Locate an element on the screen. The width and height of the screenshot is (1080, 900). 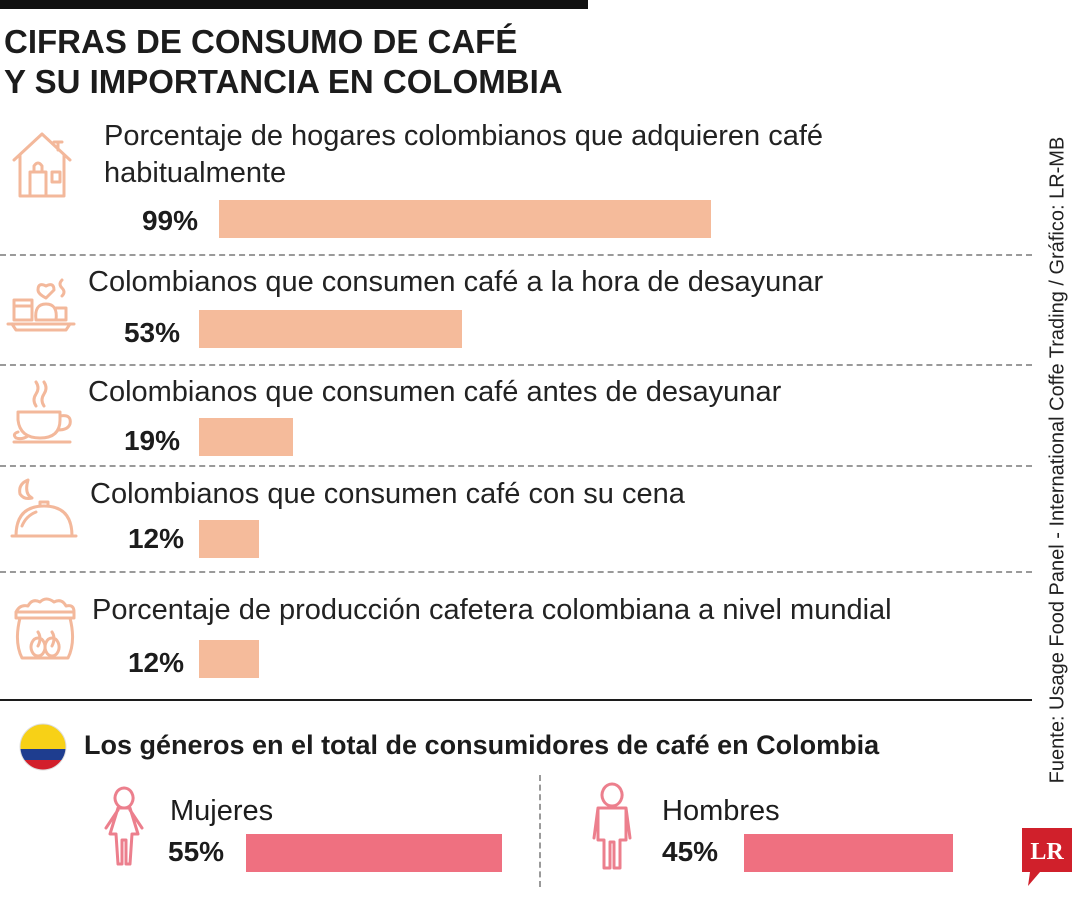
man-icon is located at coordinates (612, 826).